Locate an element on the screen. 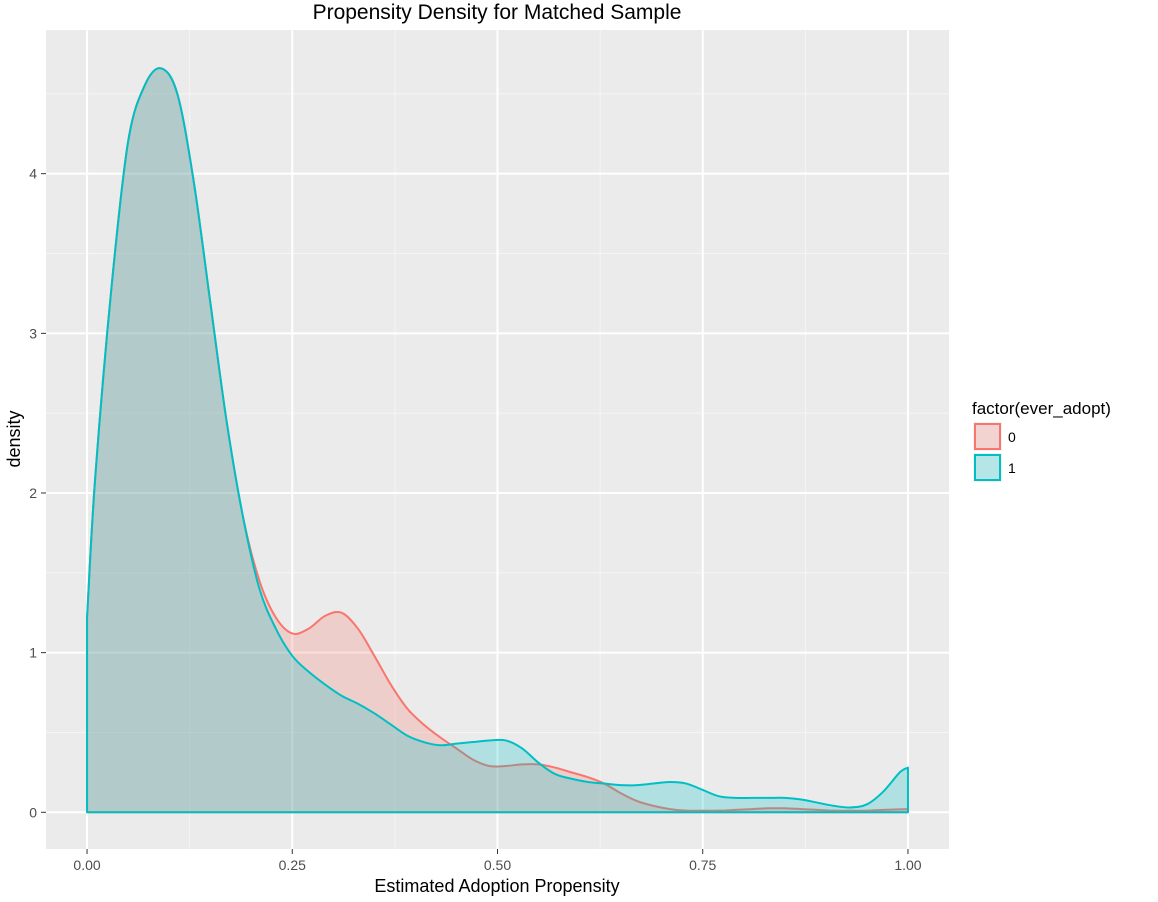  y-tick-label: 4 is located at coordinates (33, 174).